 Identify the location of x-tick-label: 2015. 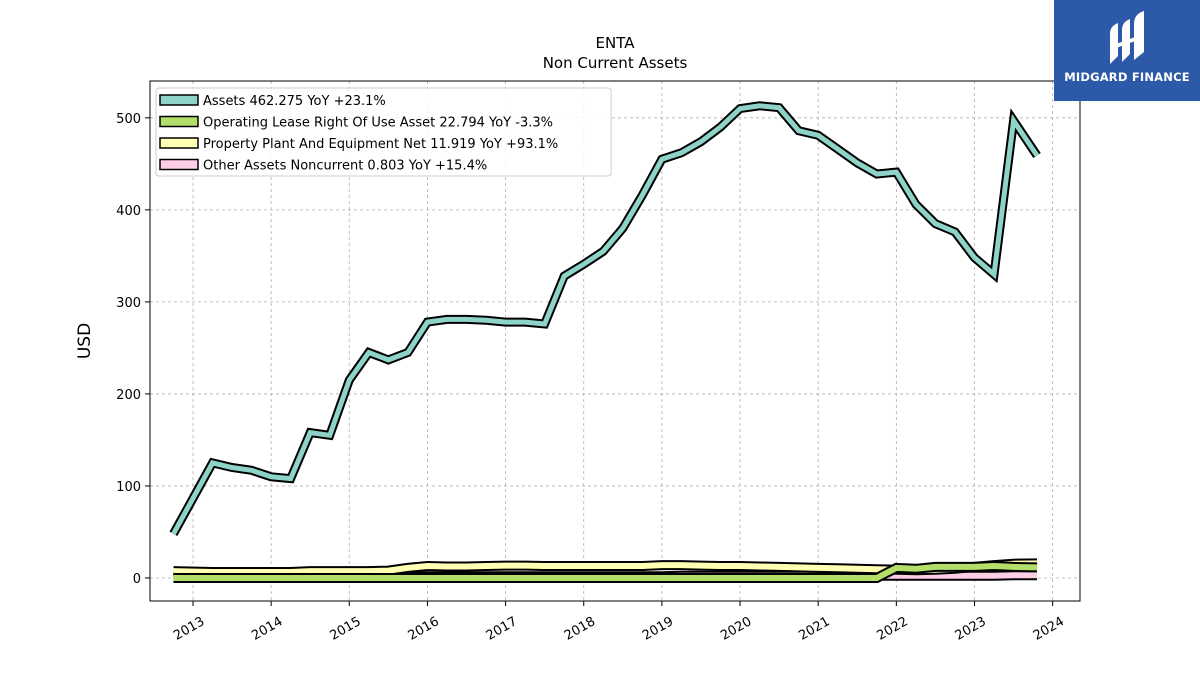
(345, 629).